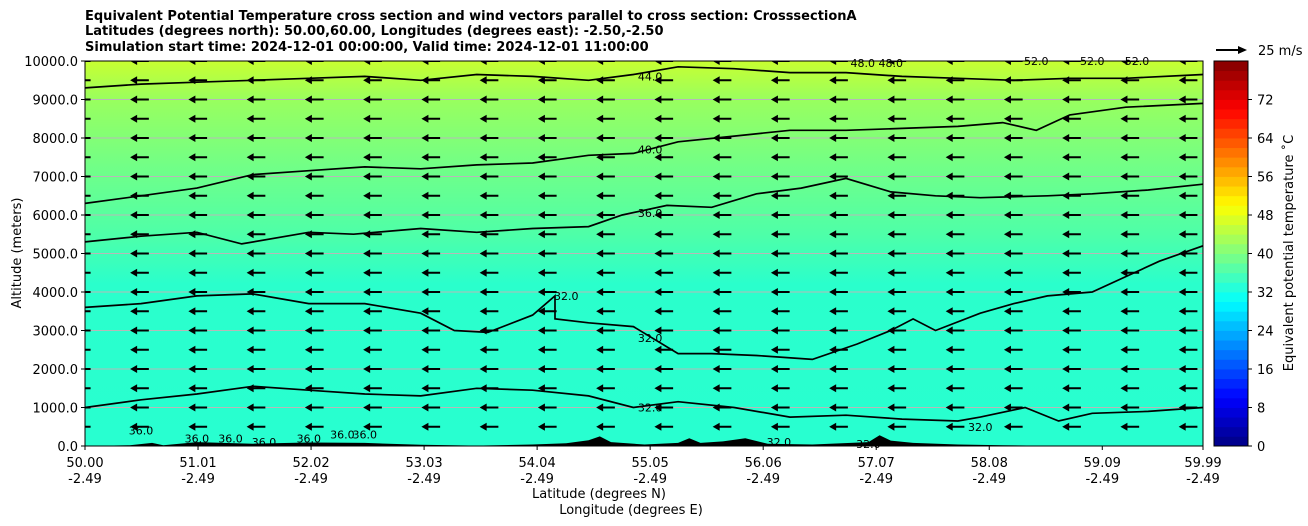 The width and height of the screenshot is (1308, 526). I want to click on y-tick-label: 1000.0, so click(56, 409).